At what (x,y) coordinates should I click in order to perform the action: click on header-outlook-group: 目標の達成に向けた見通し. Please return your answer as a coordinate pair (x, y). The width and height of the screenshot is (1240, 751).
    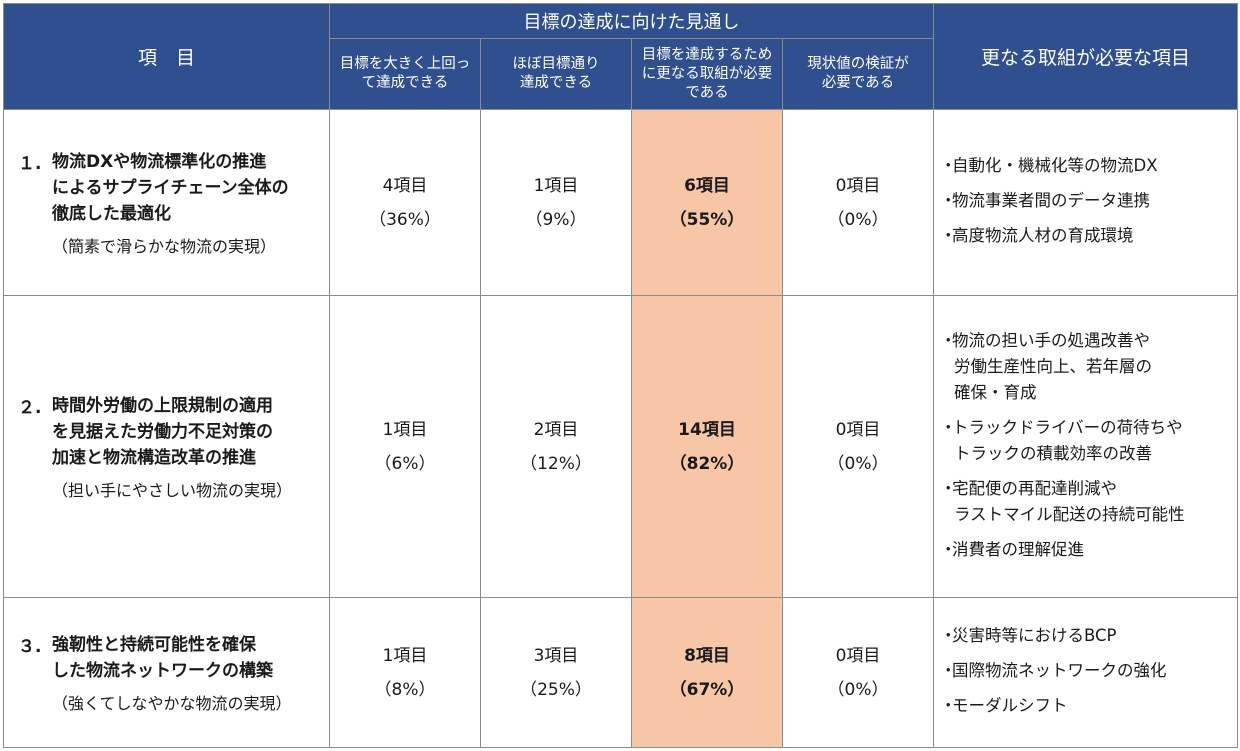
    Looking at the image, I should click on (631, 21).